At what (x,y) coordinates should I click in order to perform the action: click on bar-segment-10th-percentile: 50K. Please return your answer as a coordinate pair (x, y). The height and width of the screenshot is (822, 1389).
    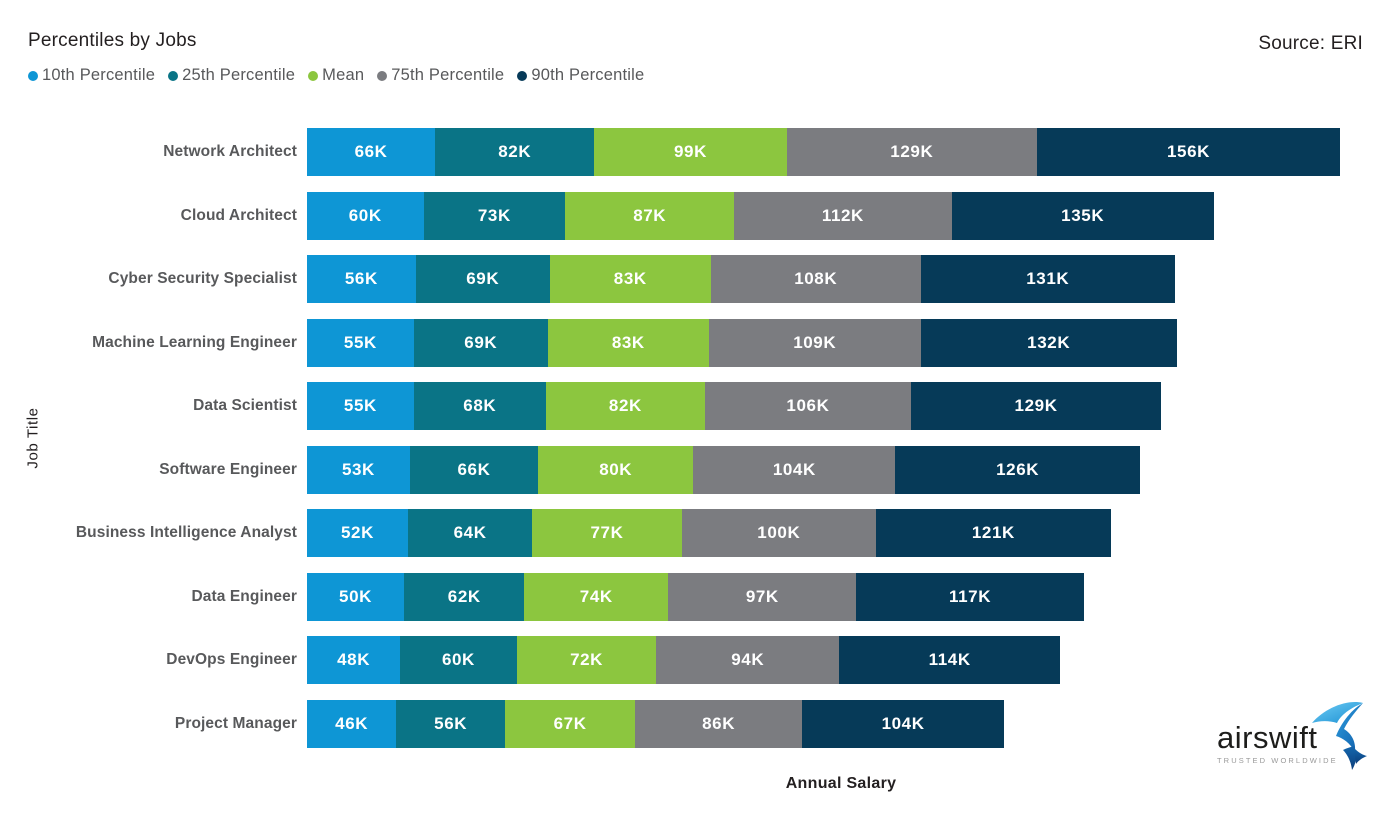
    Looking at the image, I should click on (356, 596).